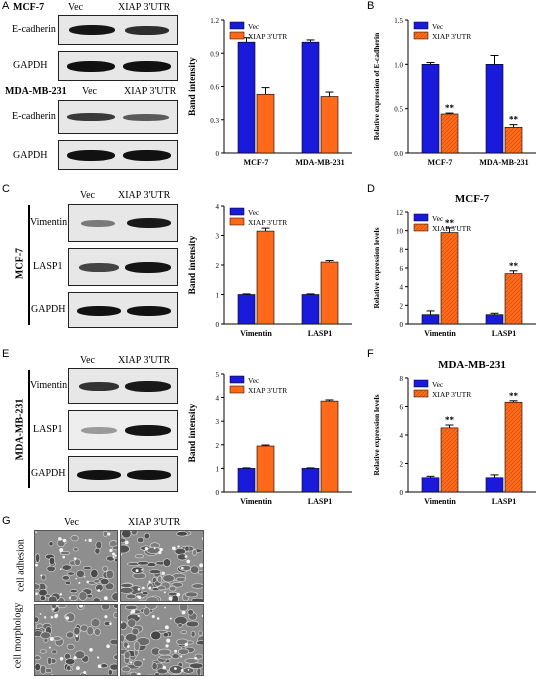  Describe the element at coordinates (49, 222) in the screenshot. I see `blot-c-row-vimentin: Vimentin` at that location.